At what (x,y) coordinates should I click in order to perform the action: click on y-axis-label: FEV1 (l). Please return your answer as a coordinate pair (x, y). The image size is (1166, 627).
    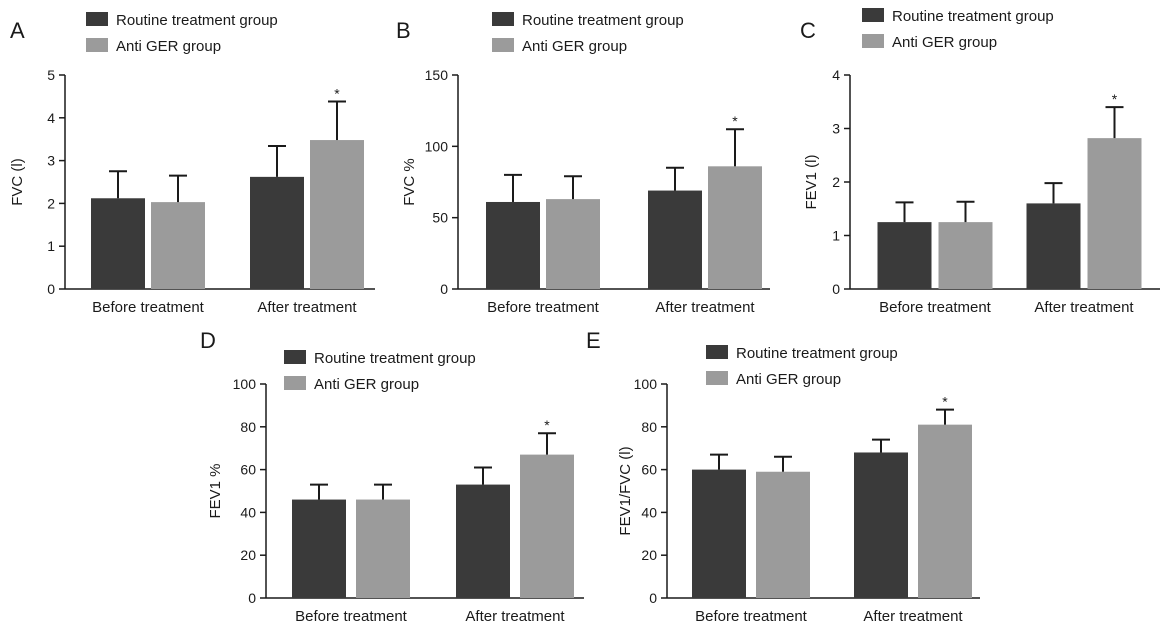
    Looking at the image, I should click on (811, 181).